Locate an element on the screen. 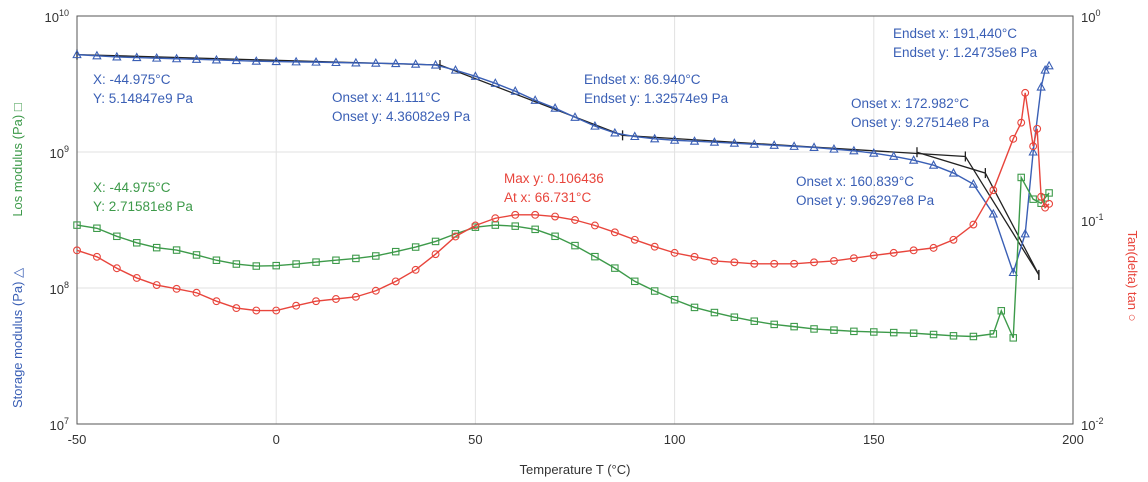 Image resolution: width=1148 pixels, height=482 pixels. x-tick-label: 150 is located at coordinates (874, 439).